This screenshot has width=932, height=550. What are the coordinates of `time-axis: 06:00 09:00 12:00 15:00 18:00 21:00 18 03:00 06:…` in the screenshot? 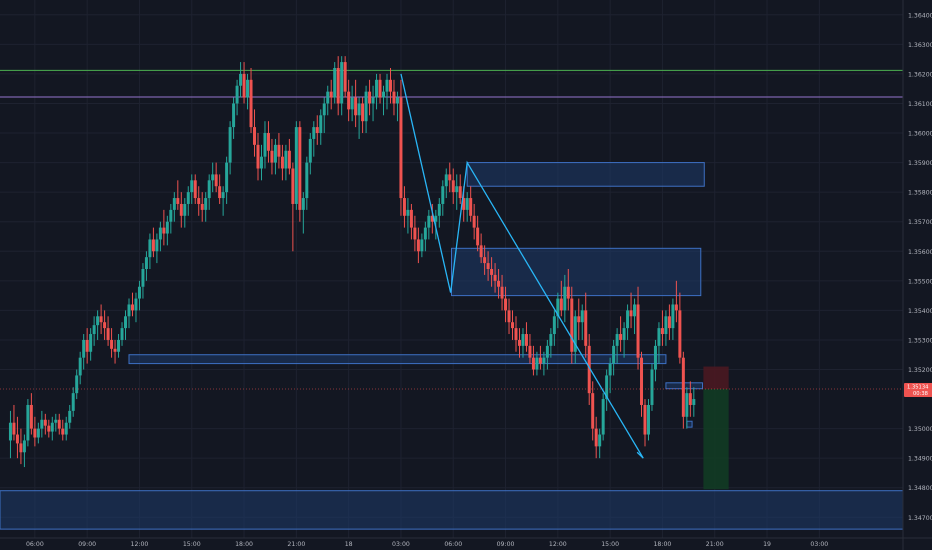 It's located at (466, 542).